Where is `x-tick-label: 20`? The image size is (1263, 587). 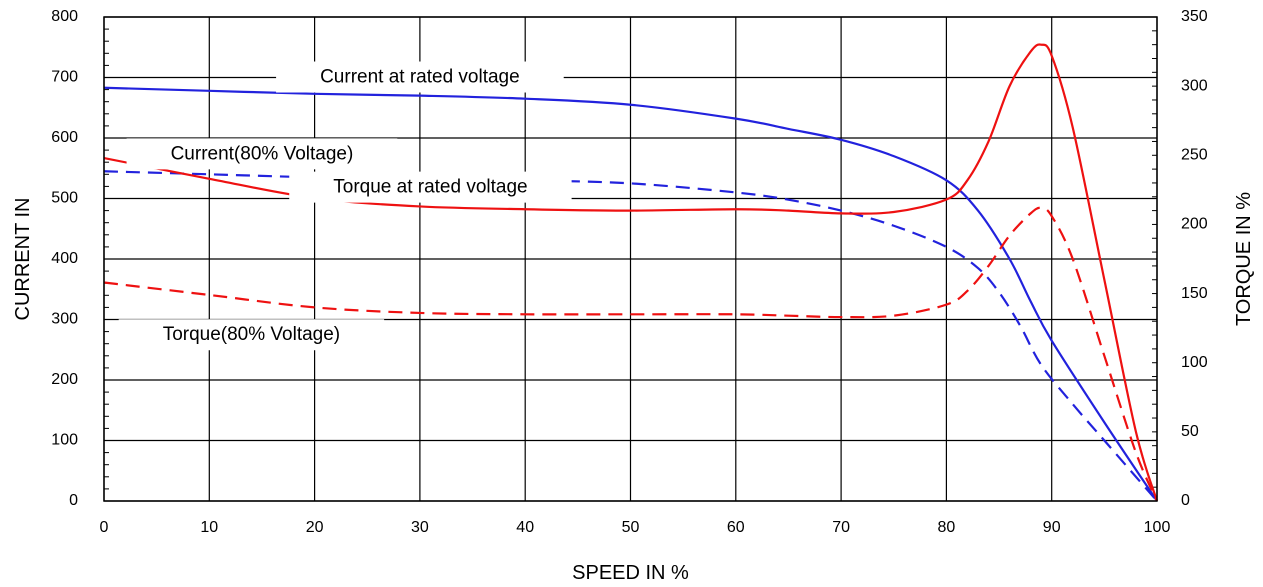 x-tick-label: 20 is located at coordinates (315, 527).